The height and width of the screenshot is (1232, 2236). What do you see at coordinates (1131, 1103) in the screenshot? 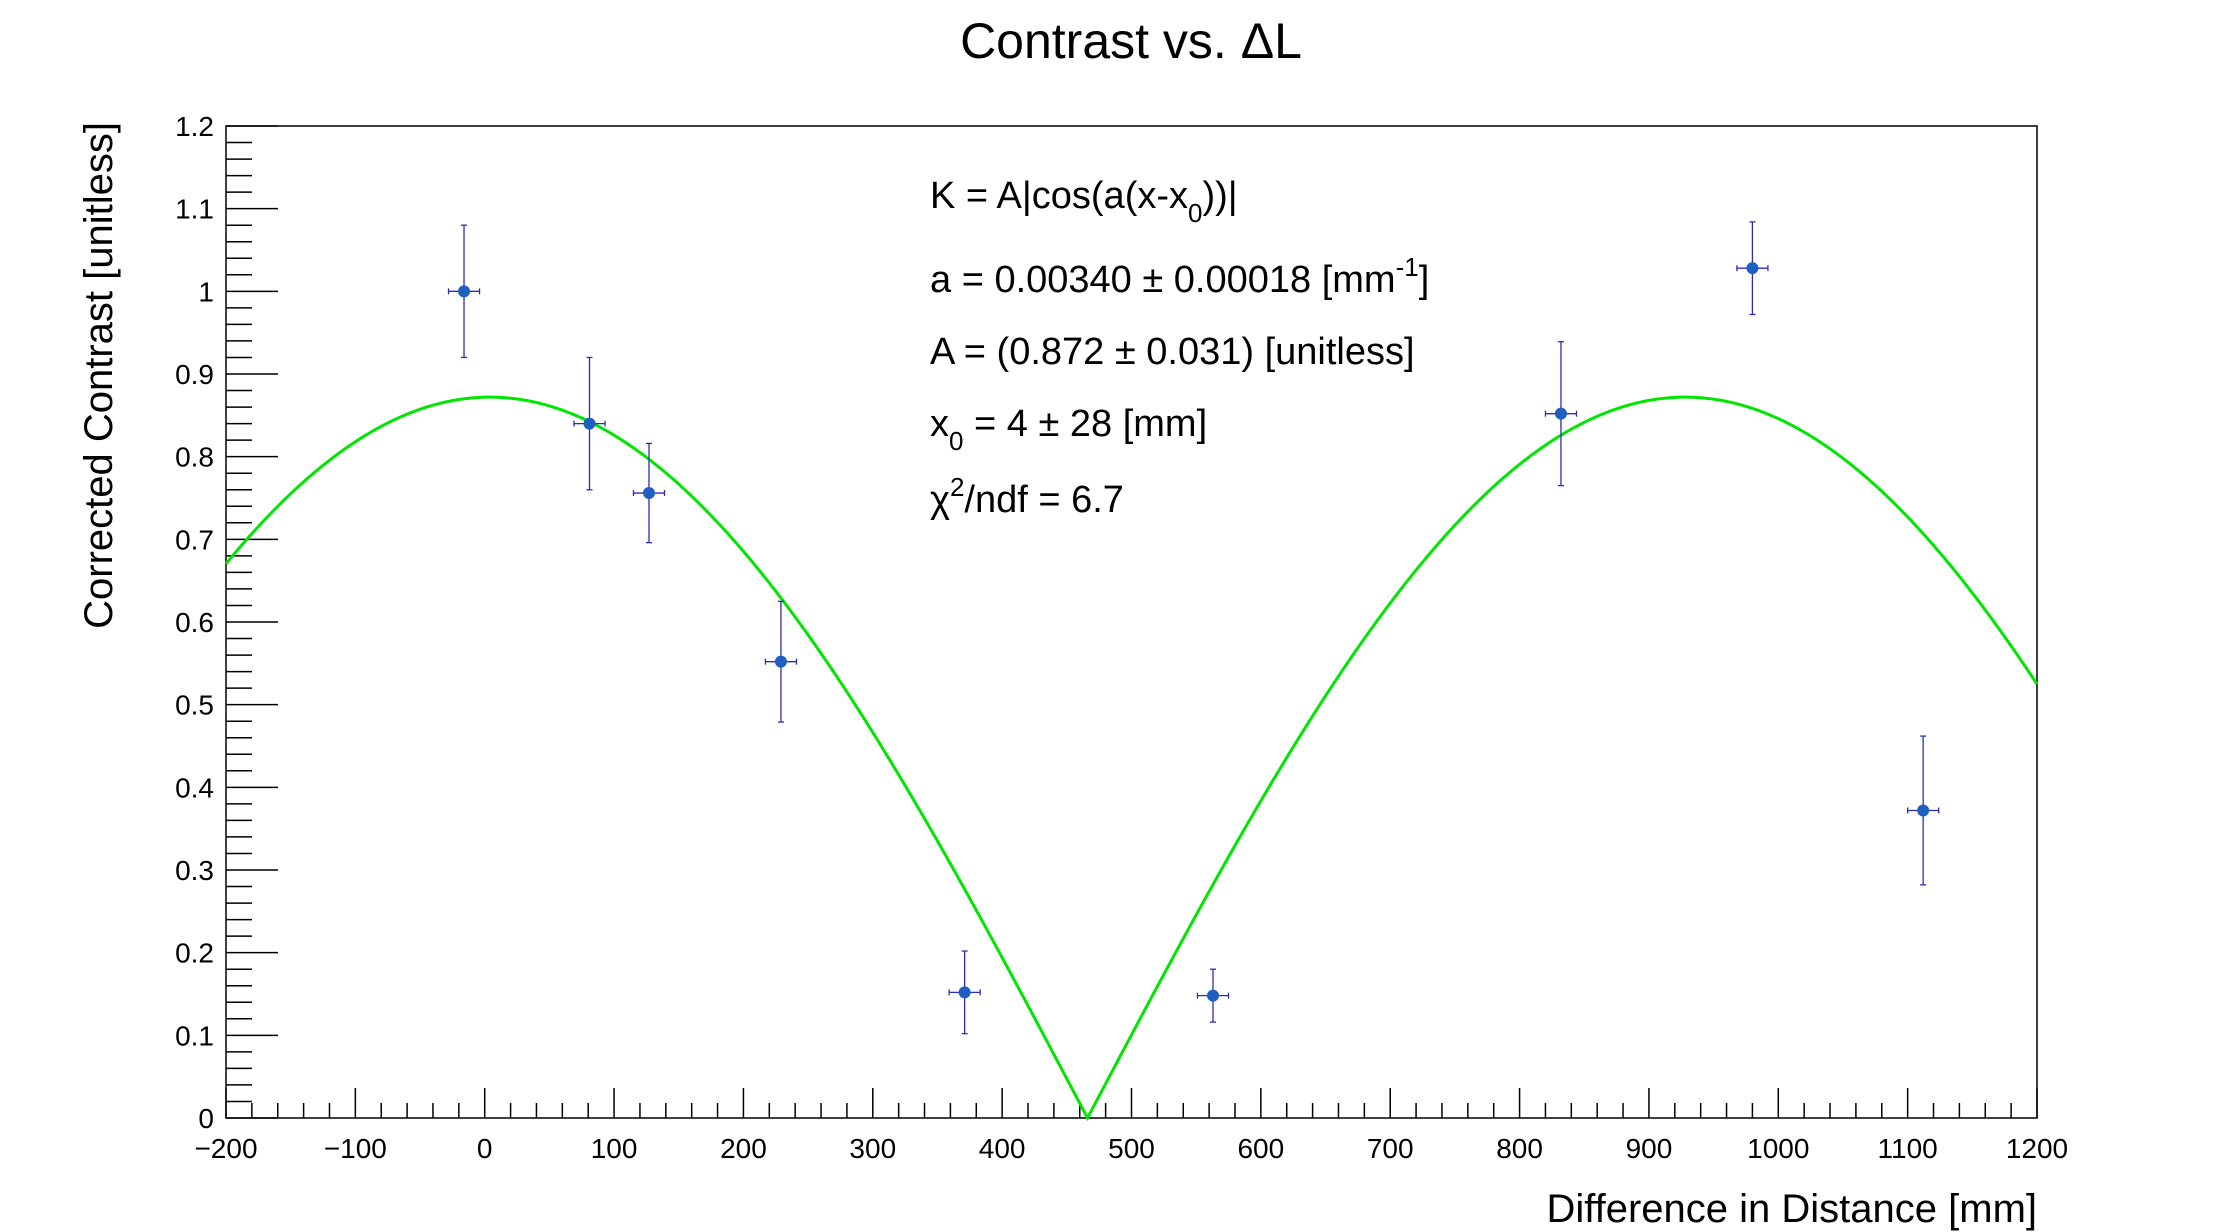
I see `x-axis-ticks` at bounding box center [1131, 1103].